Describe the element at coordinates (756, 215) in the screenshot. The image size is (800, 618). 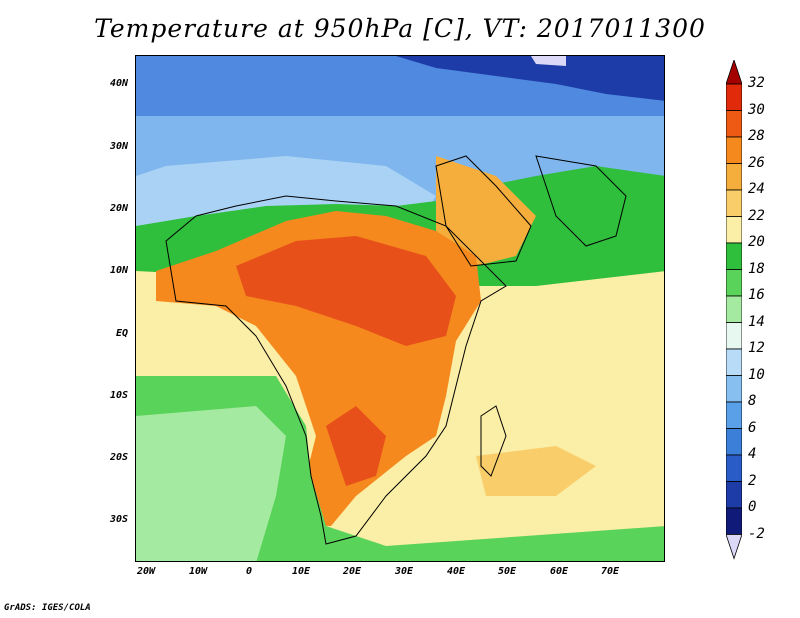
I see `colorbar-tick-label: 22` at that location.